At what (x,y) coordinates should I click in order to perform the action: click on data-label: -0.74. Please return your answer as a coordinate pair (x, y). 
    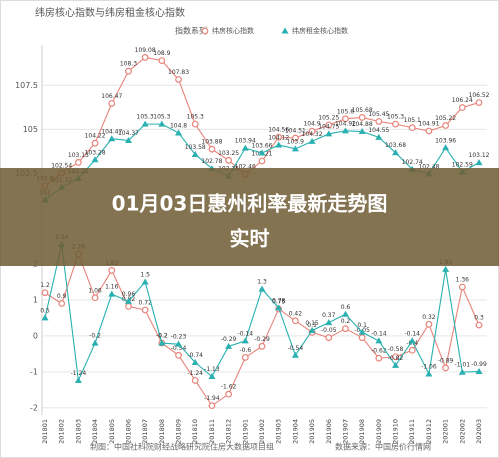
    Looking at the image, I should click on (195, 355).